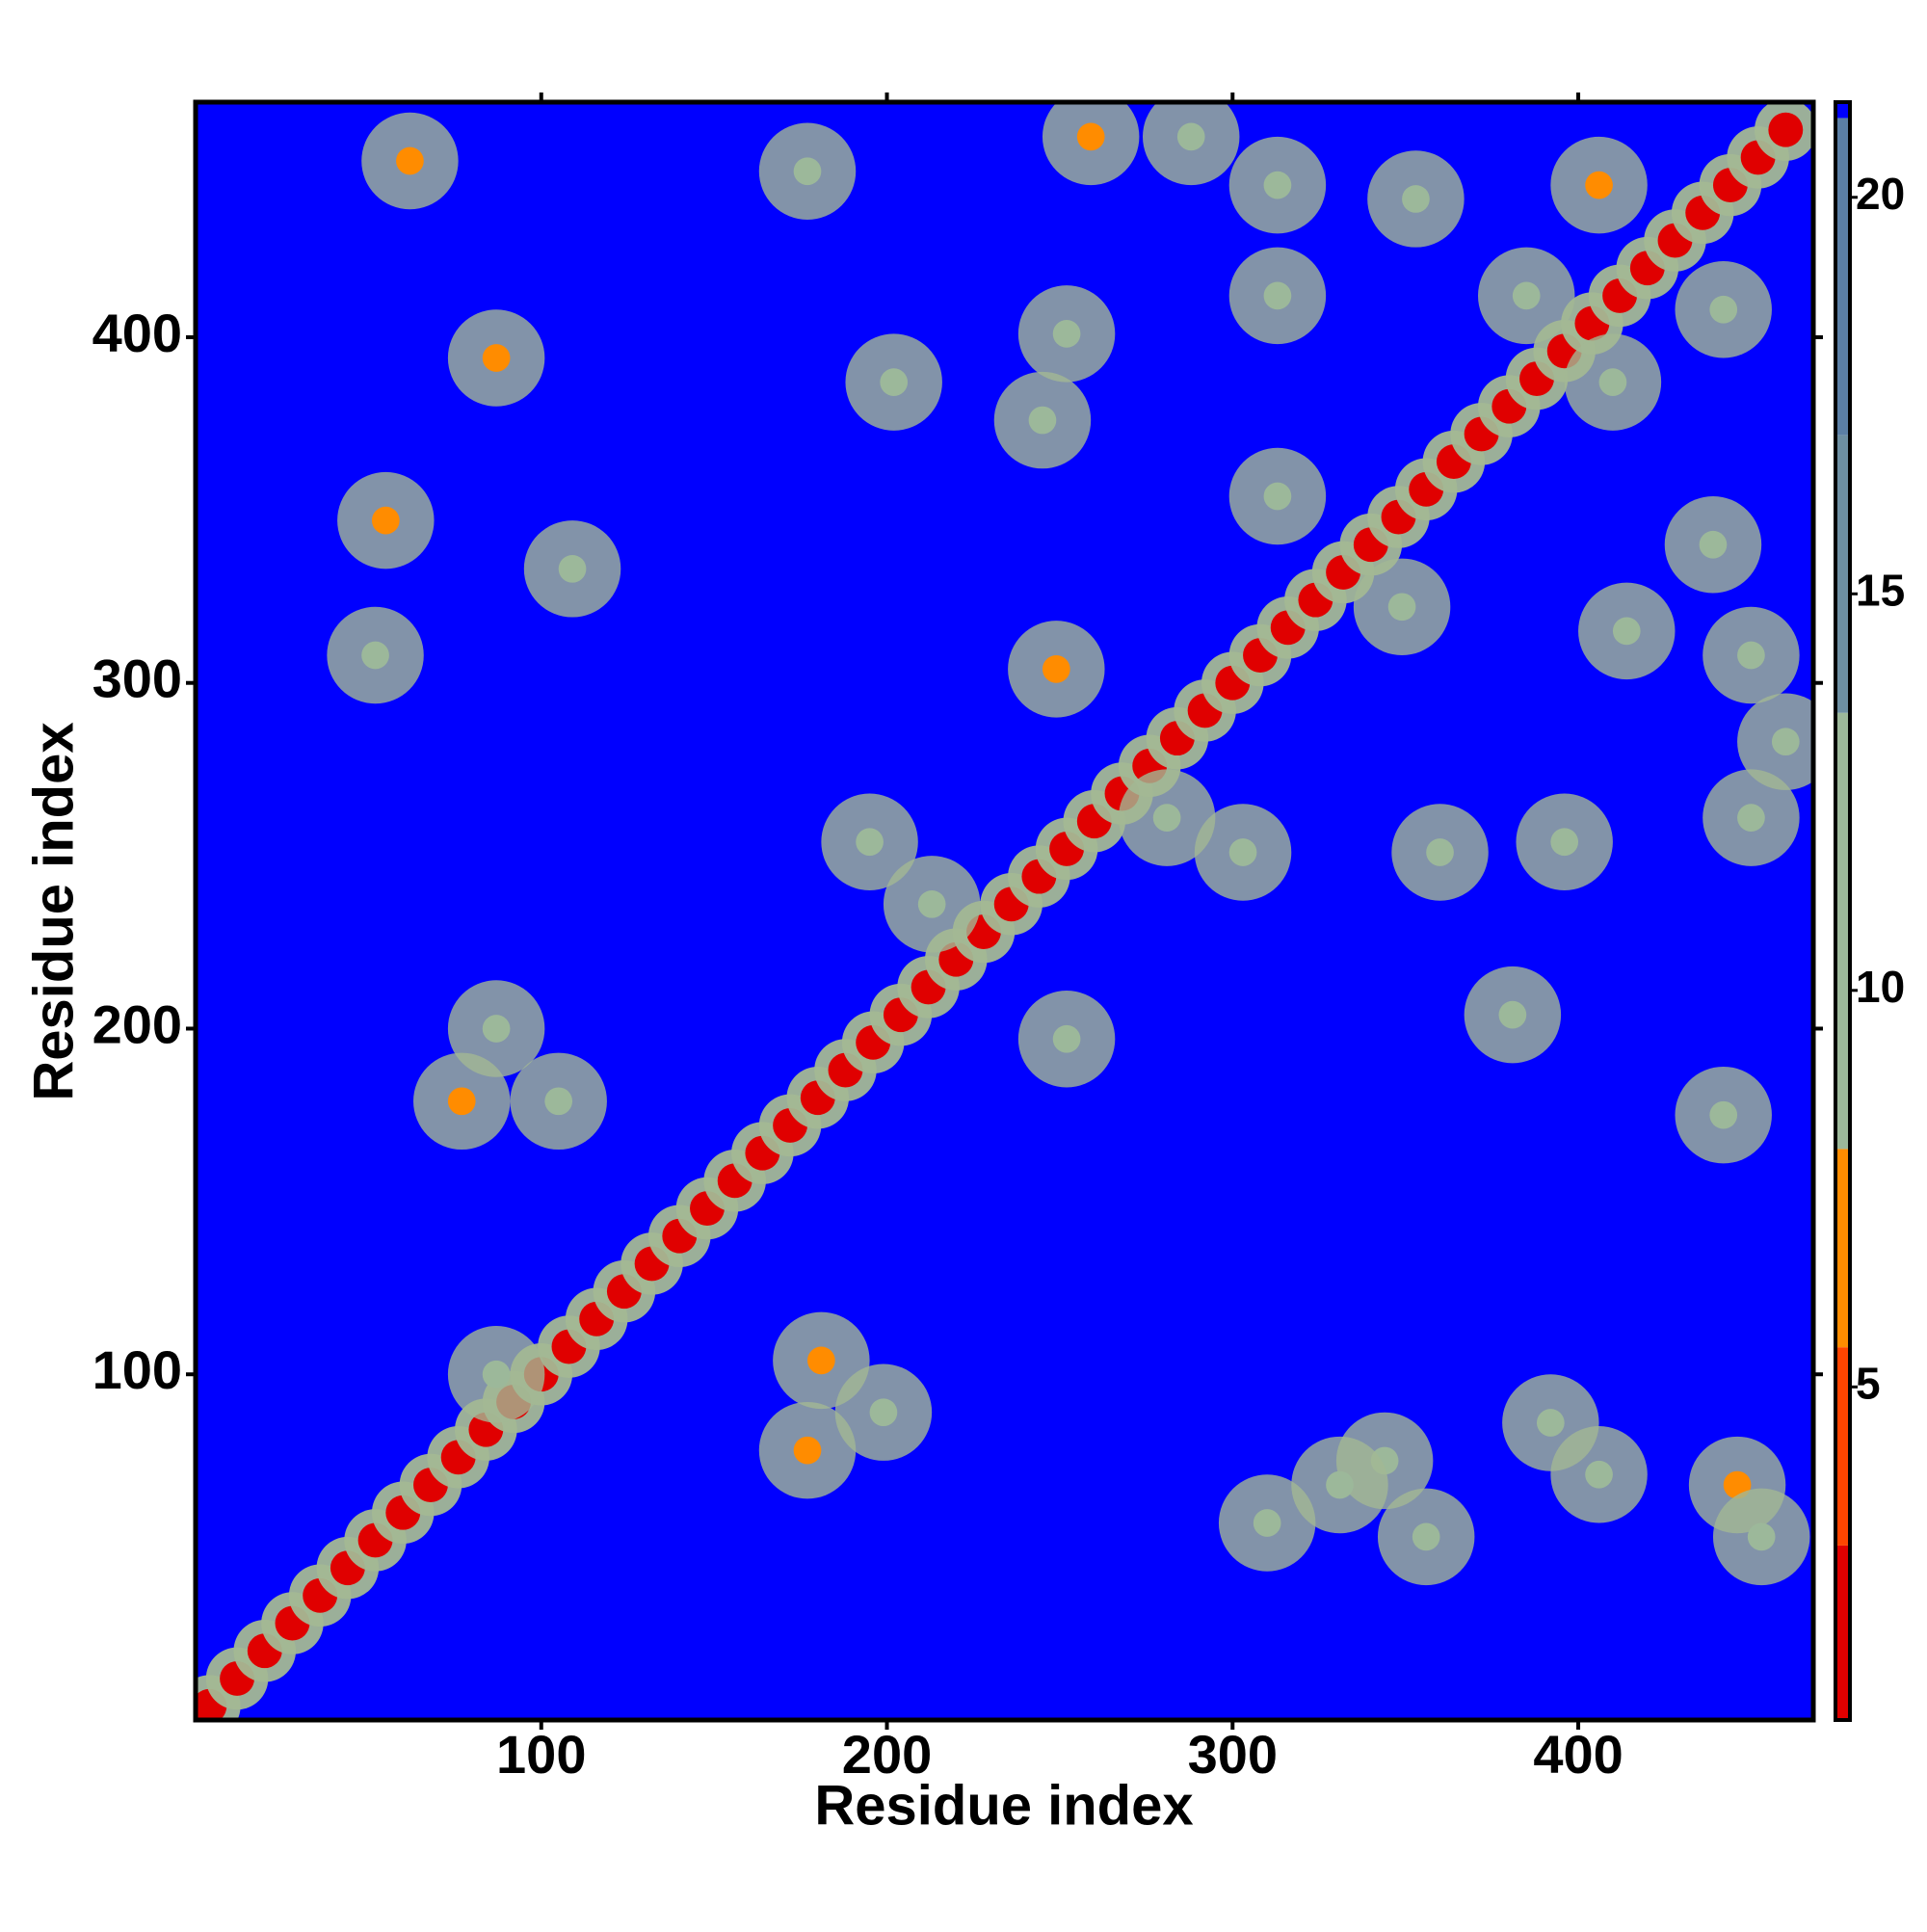 The height and width of the screenshot is (1932, 1927). I want to click on x-axis-label: Residue index, so click(1003, 1805).